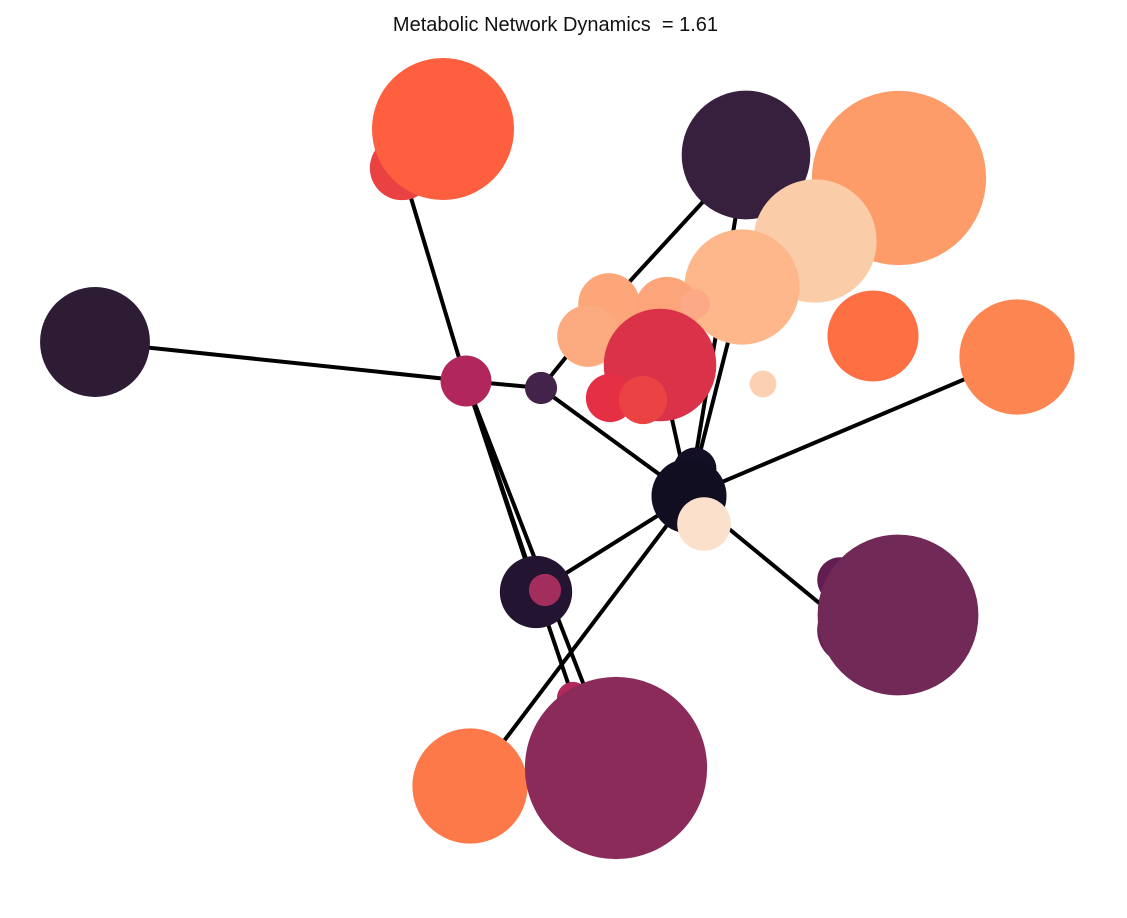  I want to click on node-n14, so click(873, 336).